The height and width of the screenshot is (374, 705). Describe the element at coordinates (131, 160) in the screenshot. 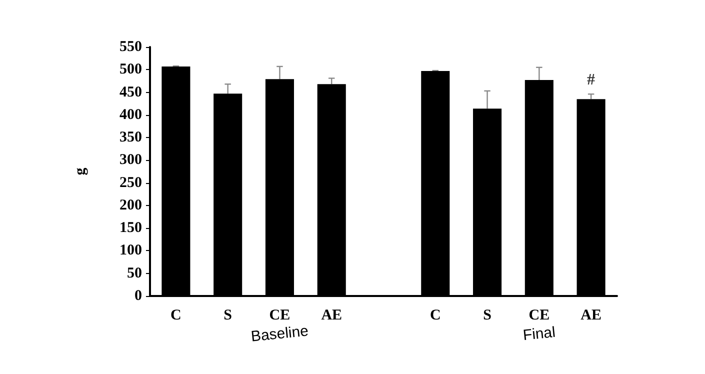

I see `y-tick-label: 300` at that location.